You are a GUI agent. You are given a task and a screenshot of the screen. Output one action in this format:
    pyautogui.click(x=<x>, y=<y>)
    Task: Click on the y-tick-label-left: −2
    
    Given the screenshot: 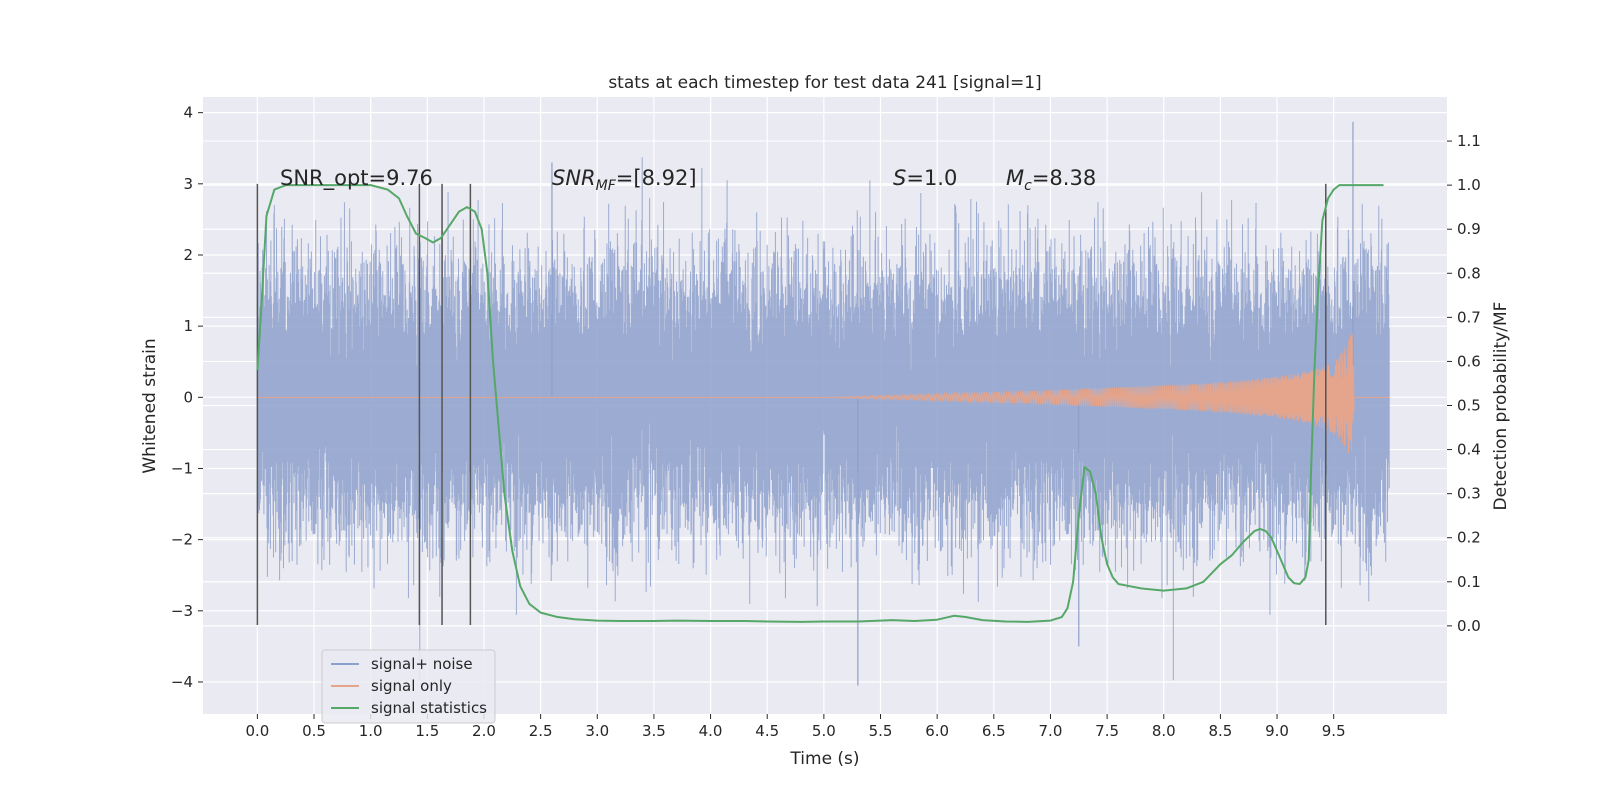 What is the action you would take?
    pyautogui.click(x=182, y=540)
    